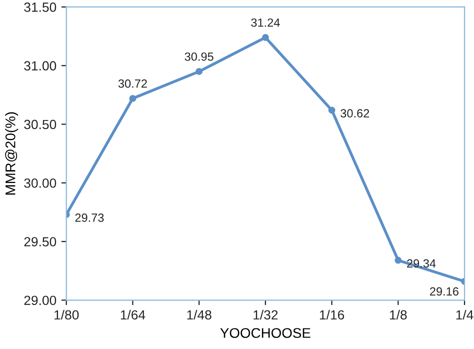 This screenshot has width=474, height=349. I want to click on y-tick-label: 29.00, so click(40, 301).